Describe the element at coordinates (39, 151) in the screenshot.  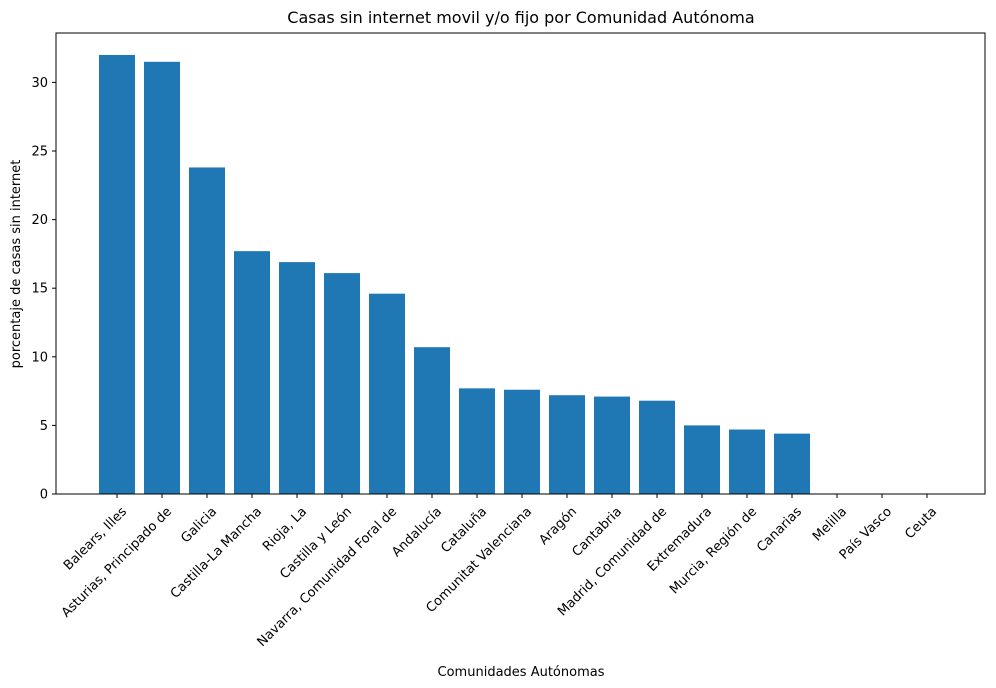
I see `y-tick-label: 25` at that location.